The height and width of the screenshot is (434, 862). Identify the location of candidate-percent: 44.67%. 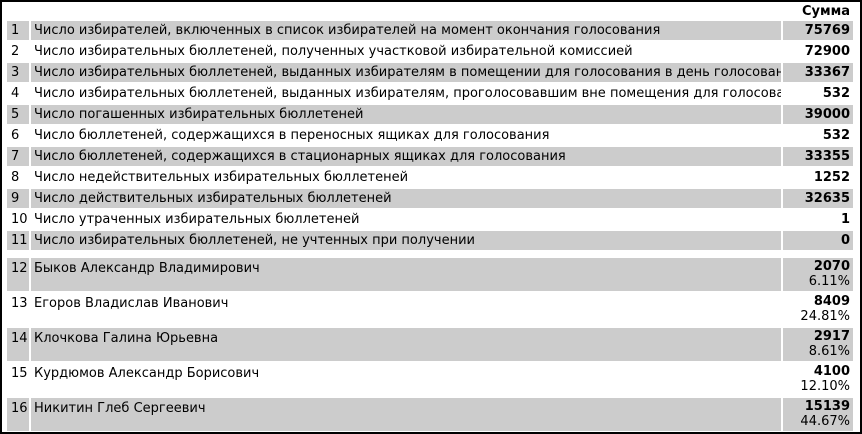
(825, 421).